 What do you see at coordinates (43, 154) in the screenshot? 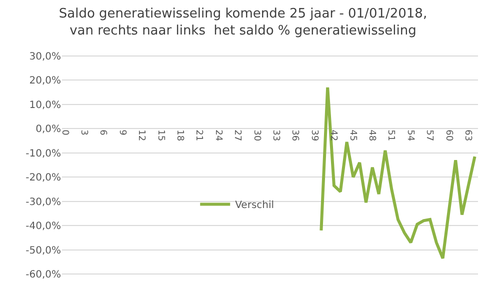
I see `y-tick-label: -10,0%` at bounding box center [43, 154].